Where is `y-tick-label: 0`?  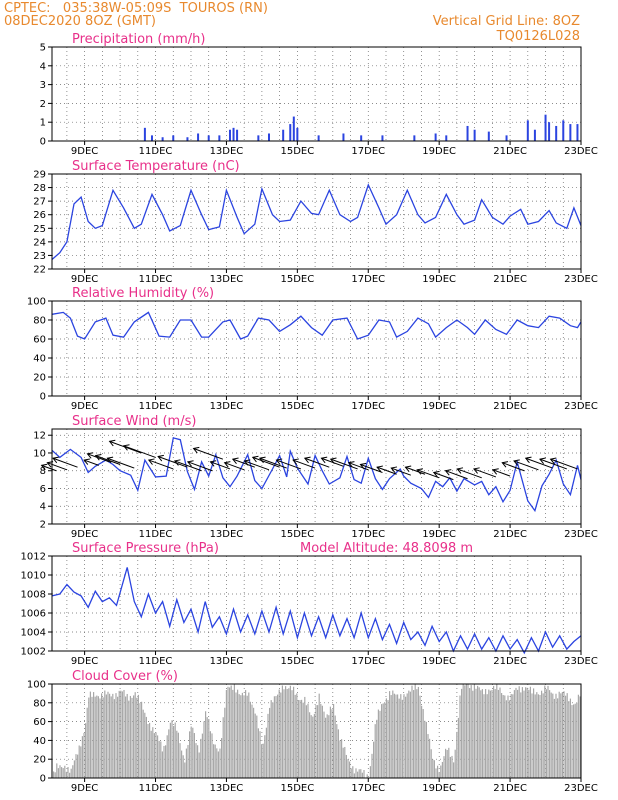 y-tick-label: 0 is located at coordinates (43, 142).